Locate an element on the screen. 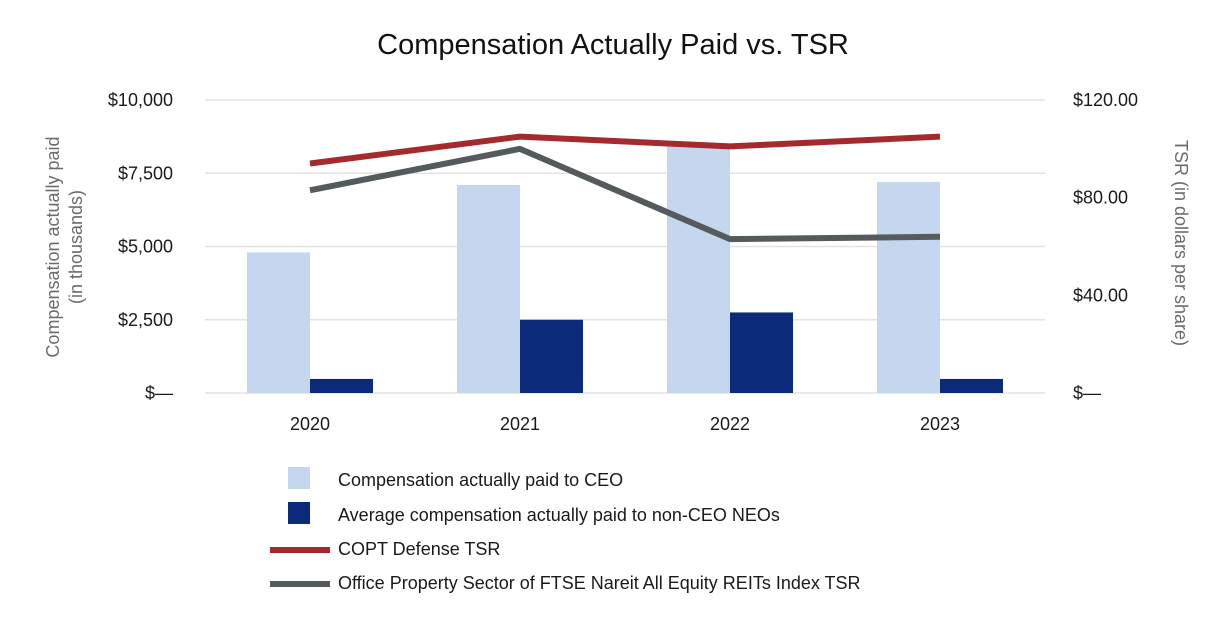 The width and height of the screenshot is (1226, 632). y-left-axis-title-line1: Compensation actually paid is located at coordinates (53, 246).